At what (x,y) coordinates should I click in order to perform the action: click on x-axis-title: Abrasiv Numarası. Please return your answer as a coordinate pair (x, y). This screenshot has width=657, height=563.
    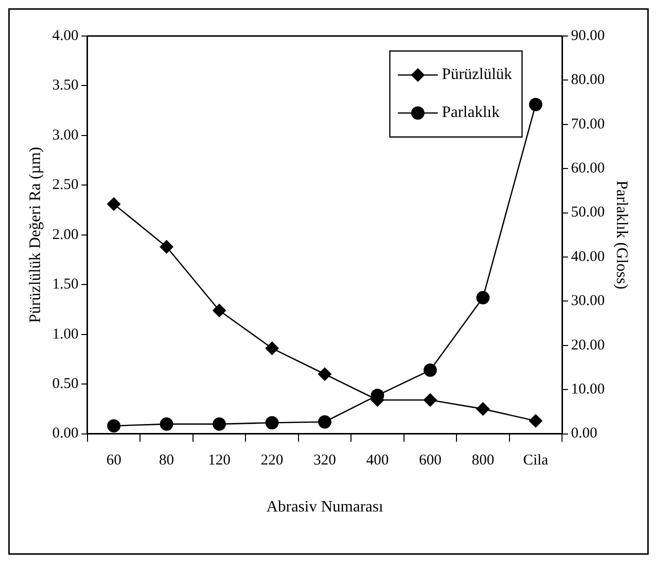
    Looking at the image, I should click on (325, 507).